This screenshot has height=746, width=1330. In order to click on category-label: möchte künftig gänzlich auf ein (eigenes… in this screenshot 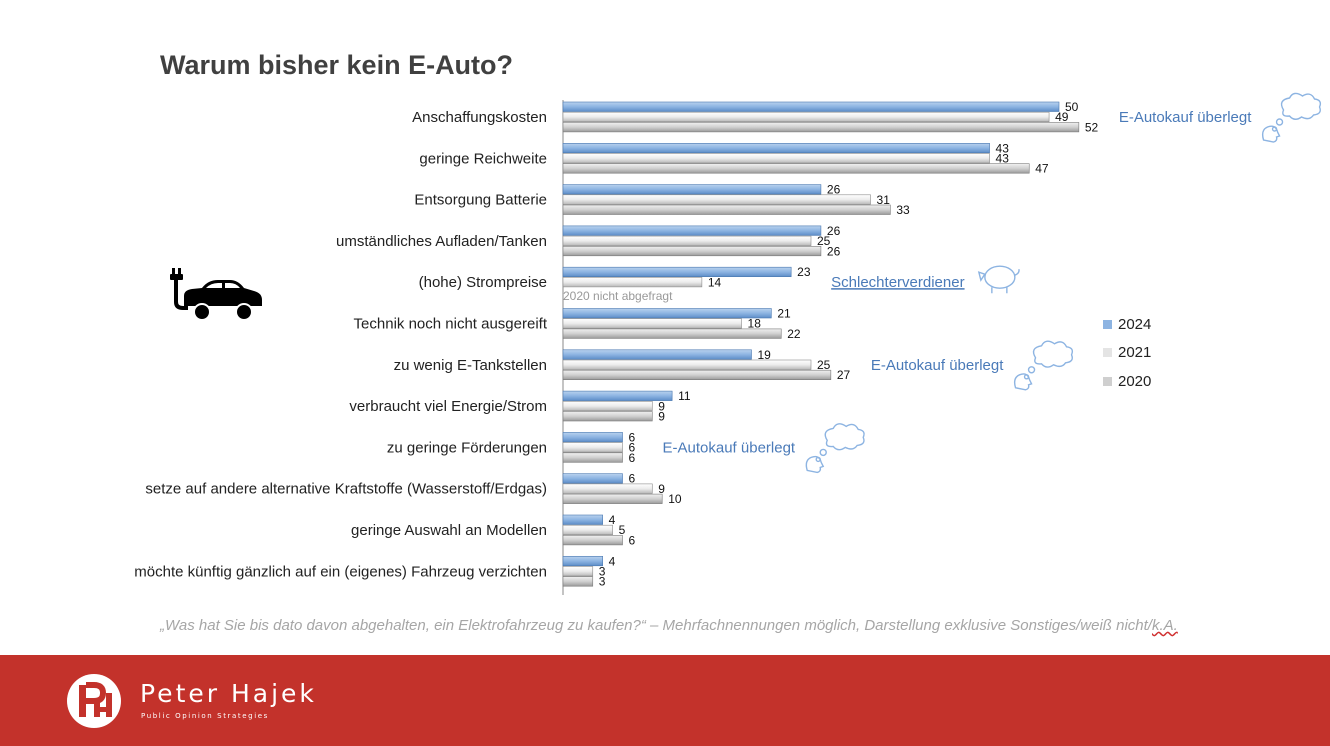, I will do `click(340, 571)`.